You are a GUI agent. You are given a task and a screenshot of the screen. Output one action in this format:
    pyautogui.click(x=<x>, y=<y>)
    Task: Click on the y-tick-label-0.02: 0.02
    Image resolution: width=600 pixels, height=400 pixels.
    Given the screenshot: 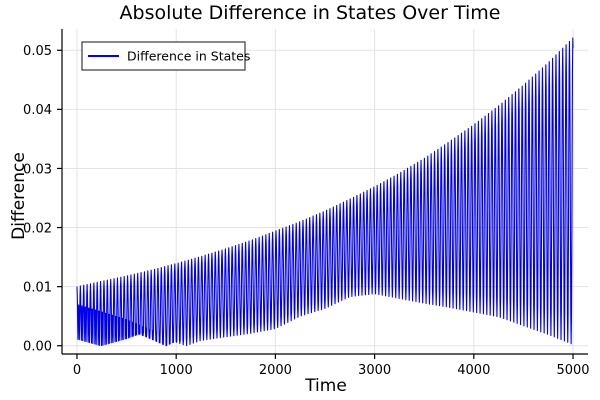 What is the action you would take?
    pyautogui.click(x=37, y=228)
    